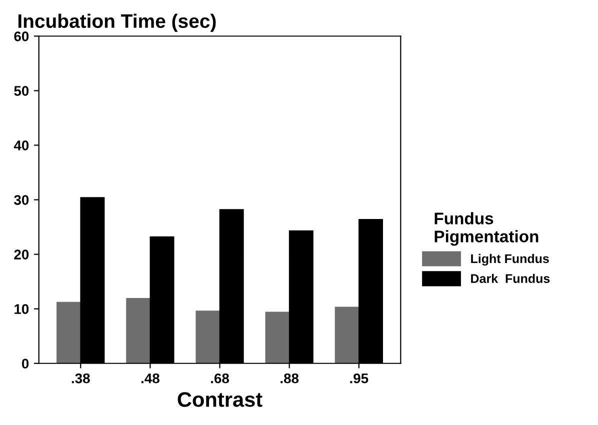 This screenshot has height=425, width=598. What do you see at coordinates (117, 23) in the screenshot?
I see `chart-title: Incubation Time (sec)` at bounding box center [117, 23].